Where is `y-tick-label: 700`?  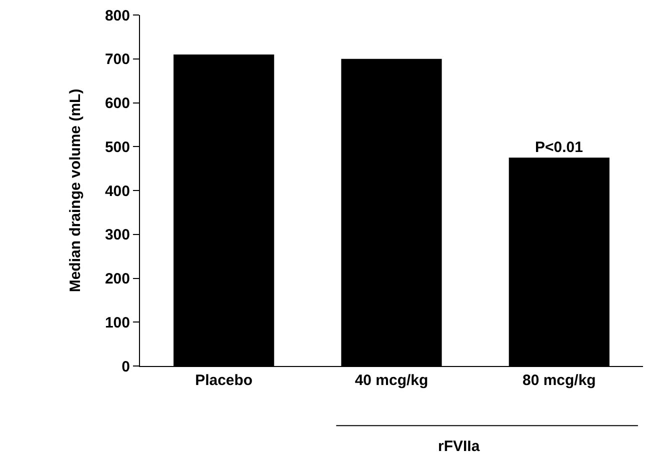 y-tick-label: 700 is located at coordinates (117, 59).